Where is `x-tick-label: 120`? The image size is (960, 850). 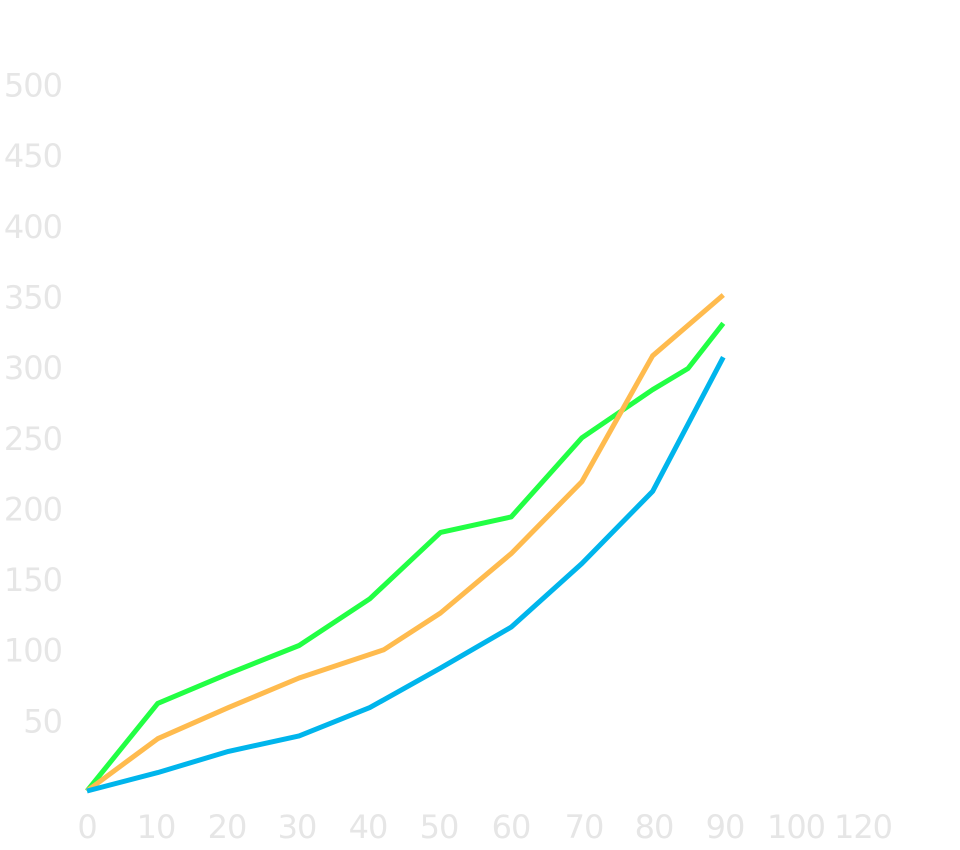
x-tick-label: 120 is located at coordinates (863, 827).